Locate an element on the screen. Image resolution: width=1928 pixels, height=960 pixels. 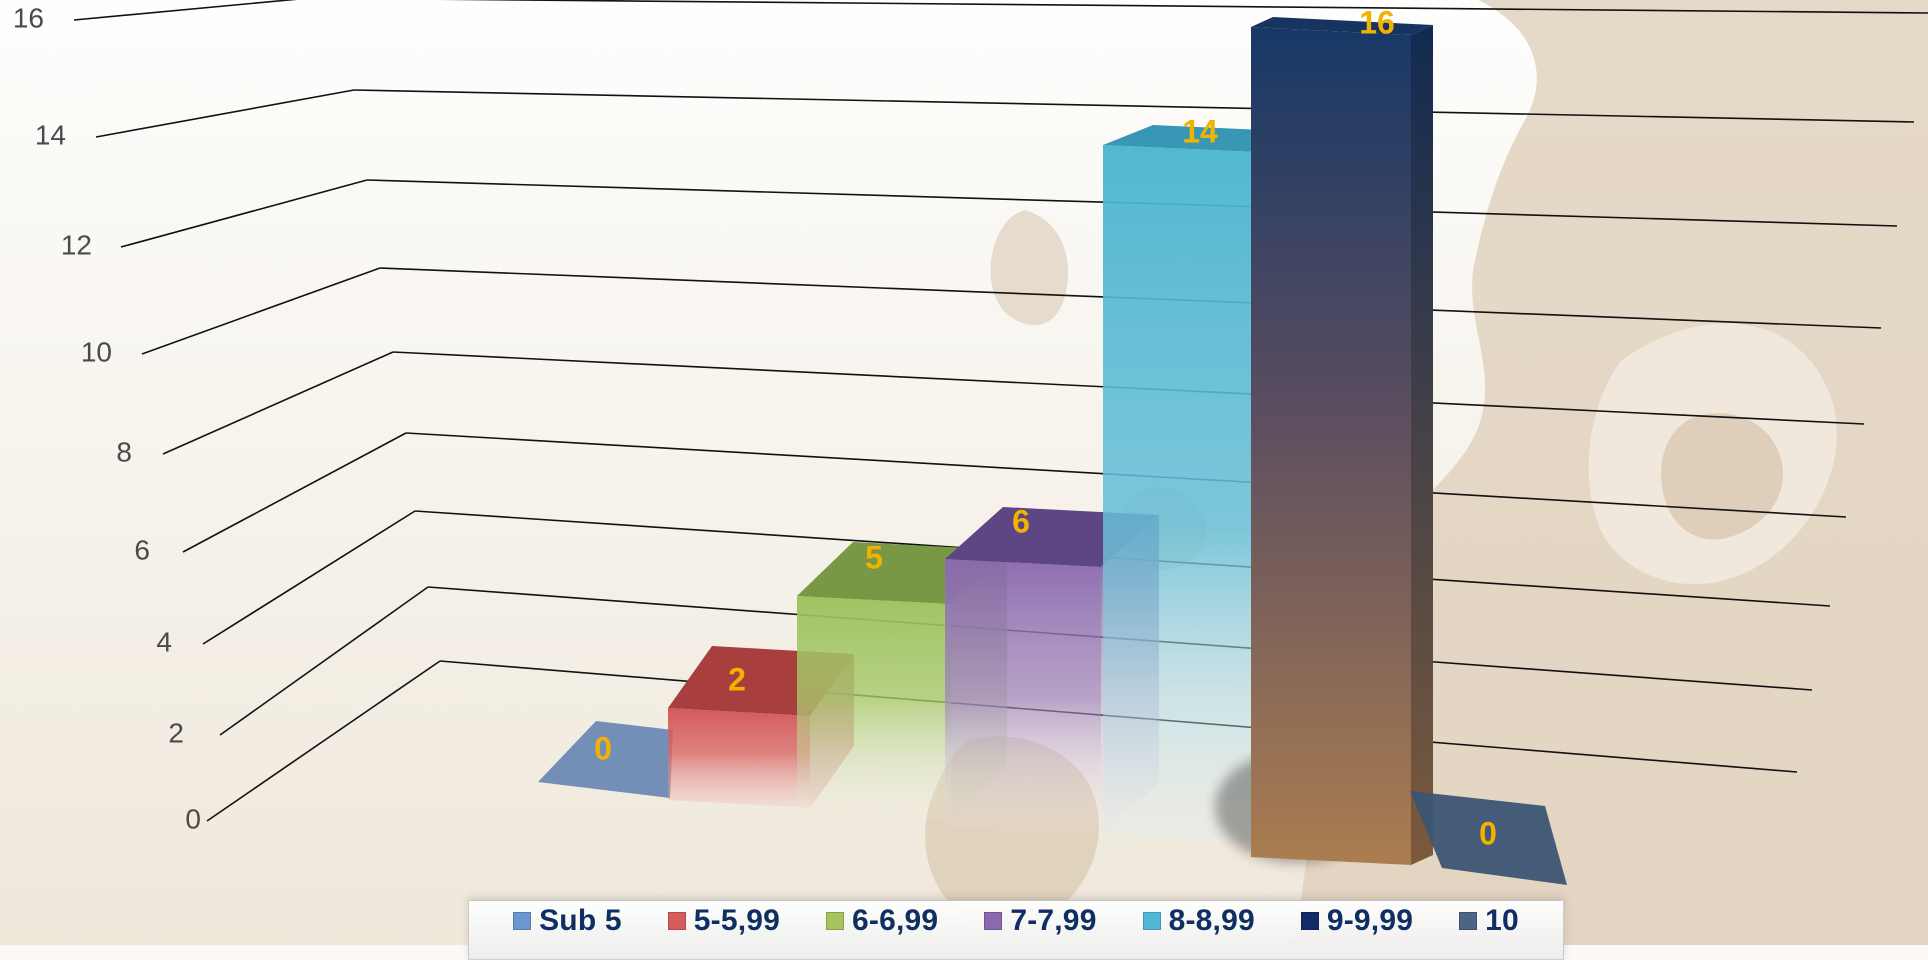
data-label: 5 is located at coordinates (874, 557).